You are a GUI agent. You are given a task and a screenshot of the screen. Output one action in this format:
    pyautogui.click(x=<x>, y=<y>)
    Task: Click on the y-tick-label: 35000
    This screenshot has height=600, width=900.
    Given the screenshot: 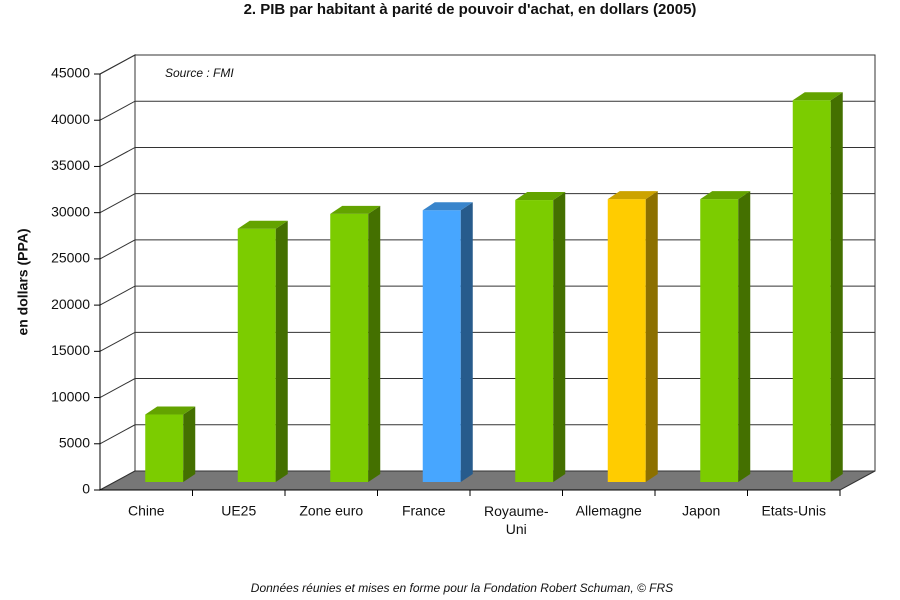 What is the action you would take?
    pyautogui.click(x=70, y=165)
    